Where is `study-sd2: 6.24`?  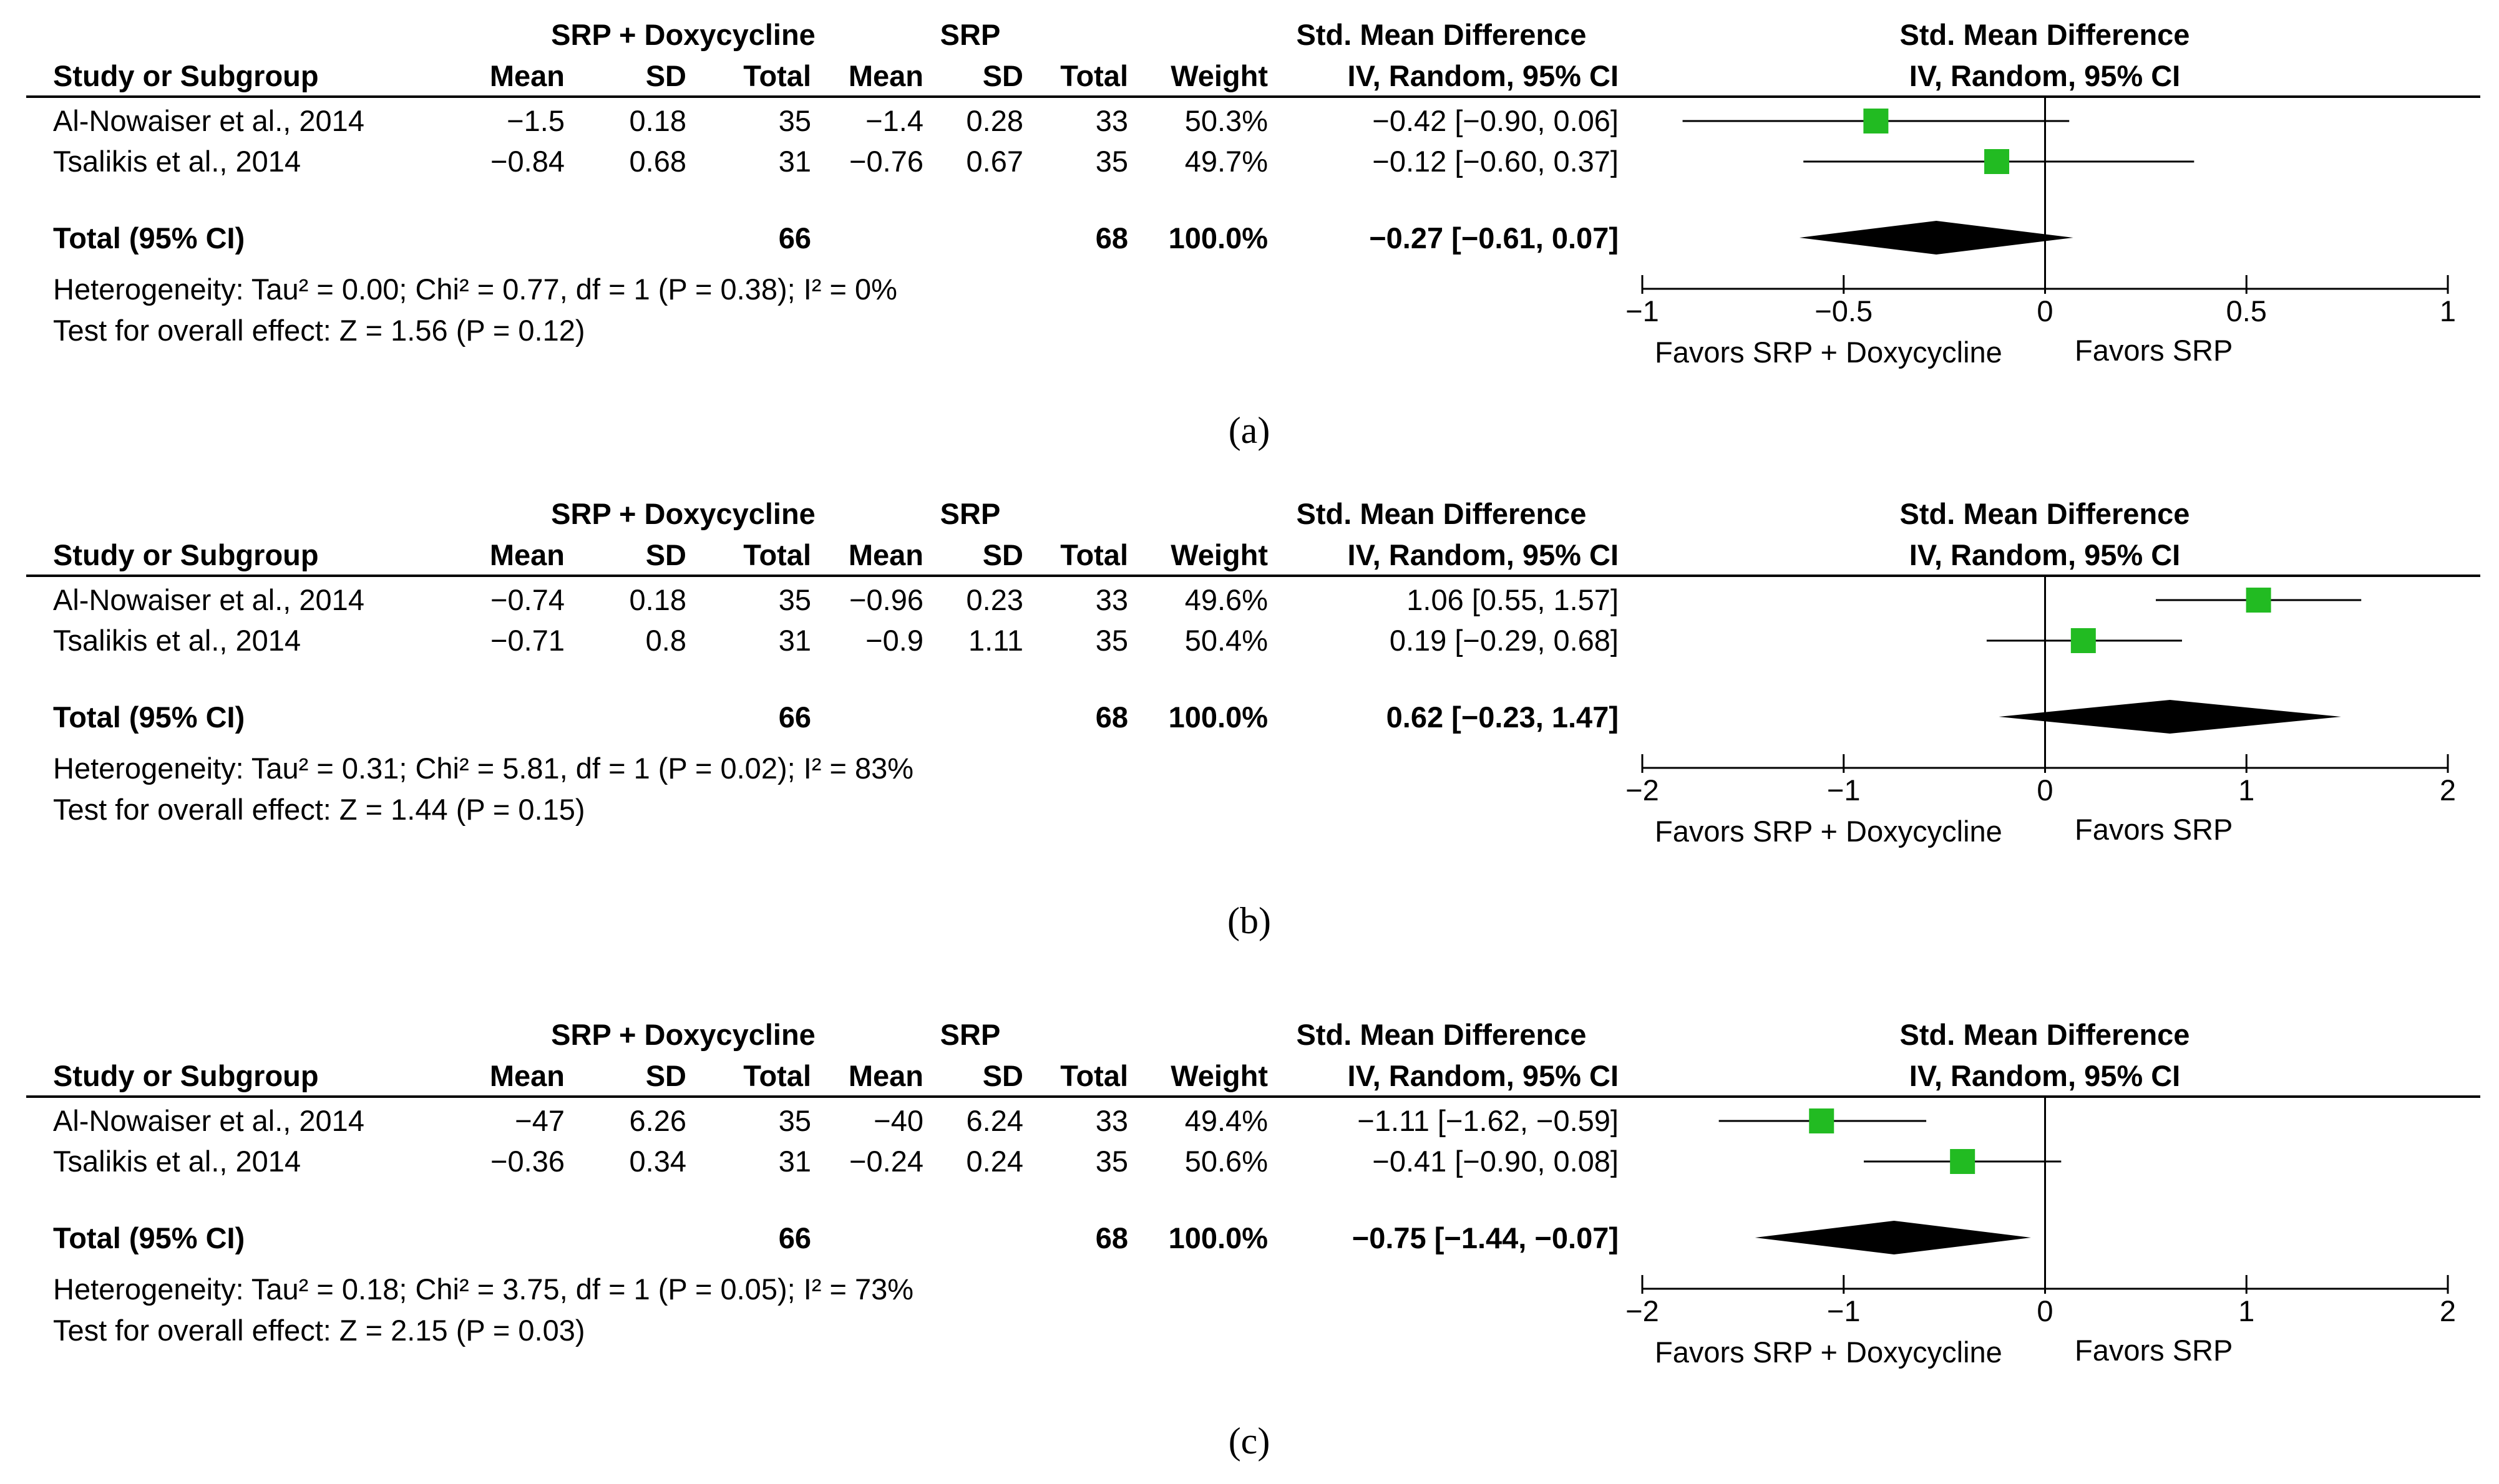
study-sd2: 6.24 is located at coordinates (995, 1120).